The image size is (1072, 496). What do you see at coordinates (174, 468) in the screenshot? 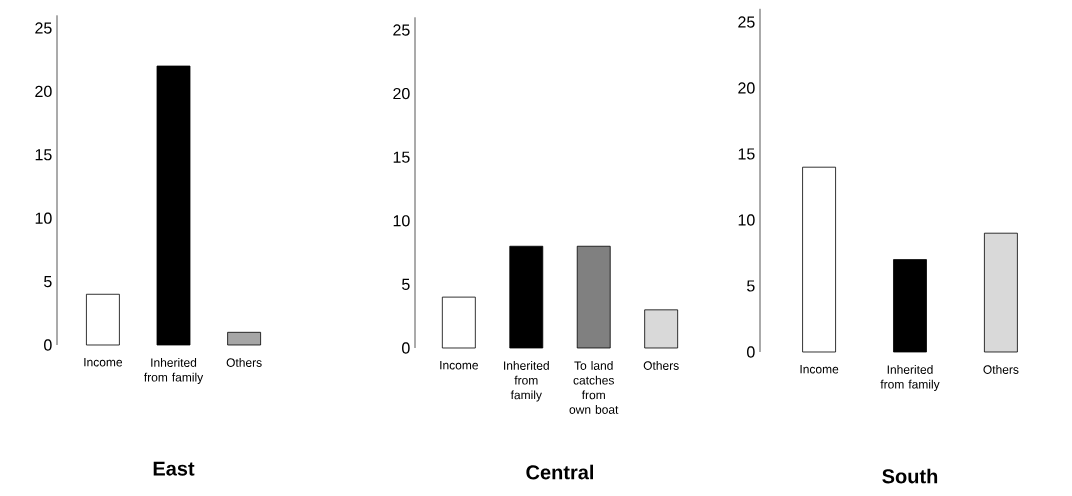
I see `text: East` at bounding box center [174, 468].